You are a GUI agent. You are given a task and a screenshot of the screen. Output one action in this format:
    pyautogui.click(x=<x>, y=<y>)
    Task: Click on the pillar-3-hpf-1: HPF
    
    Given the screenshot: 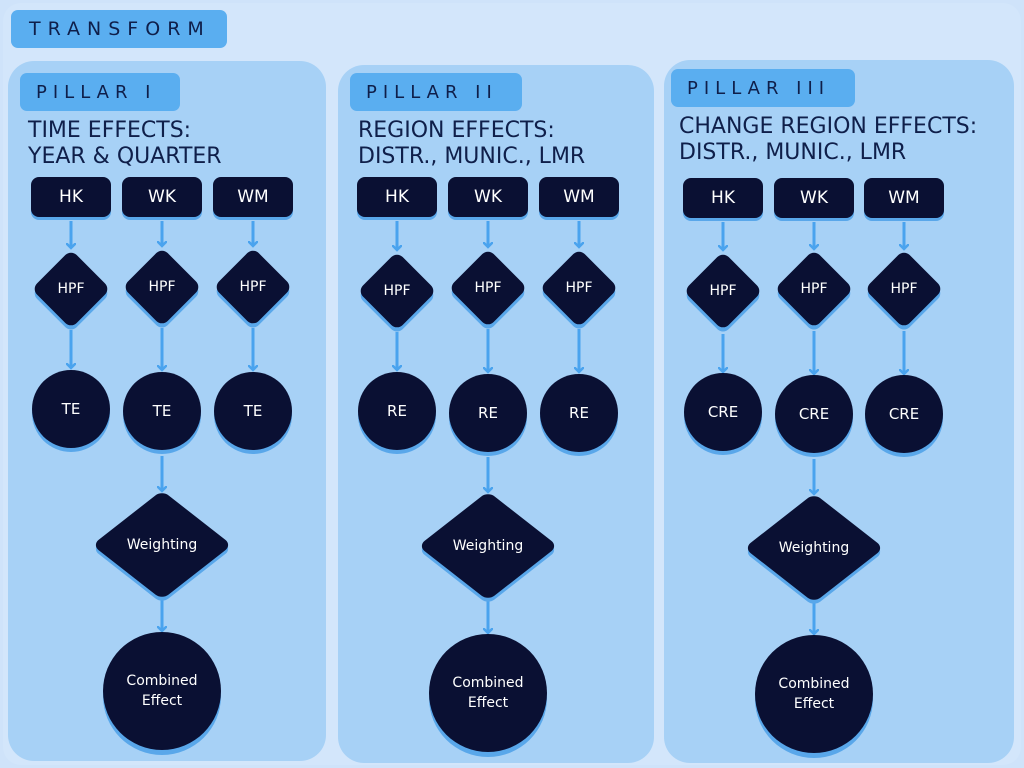 What is the action you would take?
    pyautogui.click(x=723, y=291)
    